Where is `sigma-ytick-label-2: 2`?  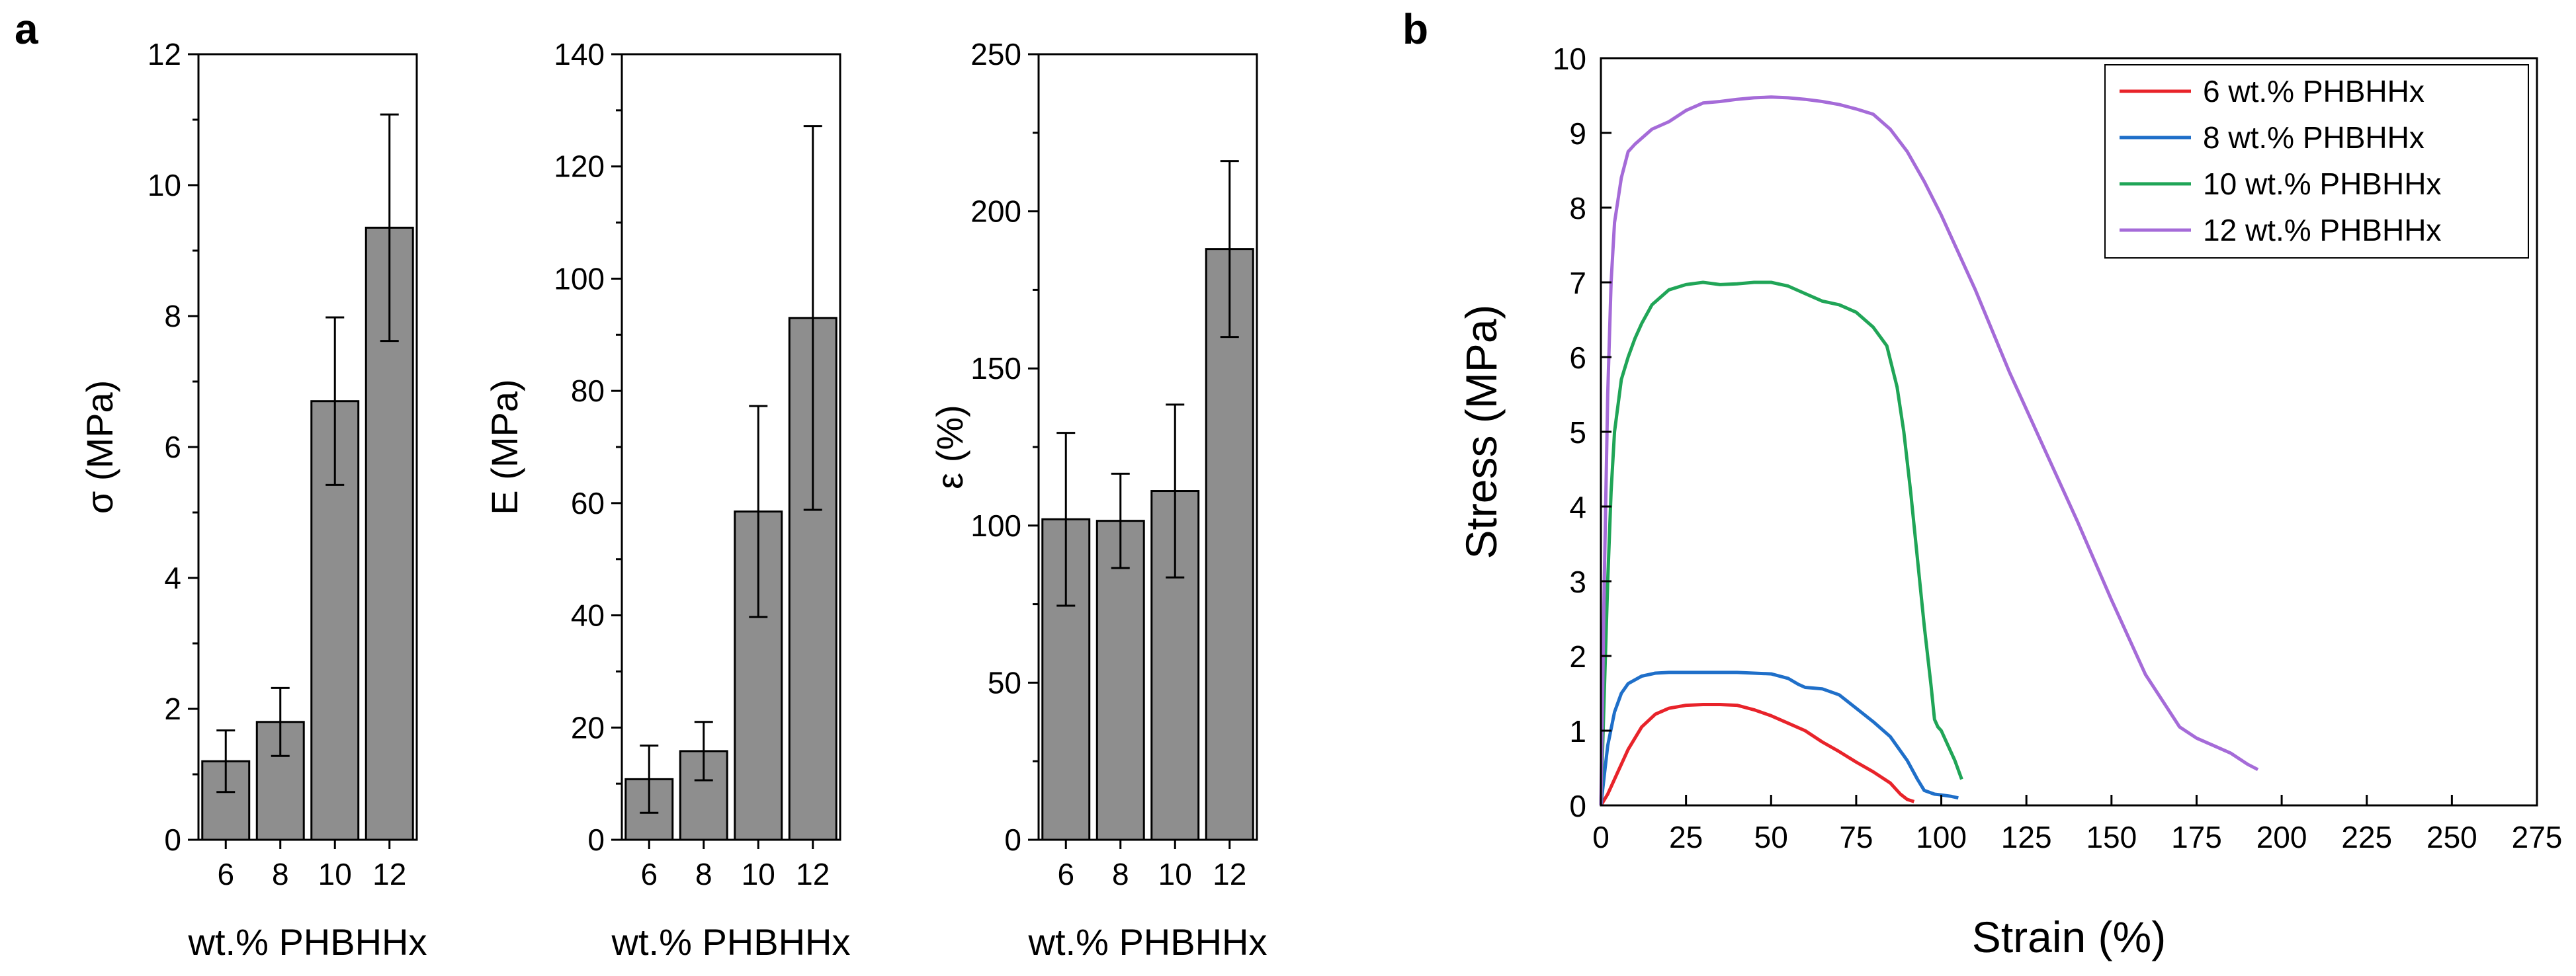
sigma-ytick-label-2: 2 is located at coordinates (172, 709).